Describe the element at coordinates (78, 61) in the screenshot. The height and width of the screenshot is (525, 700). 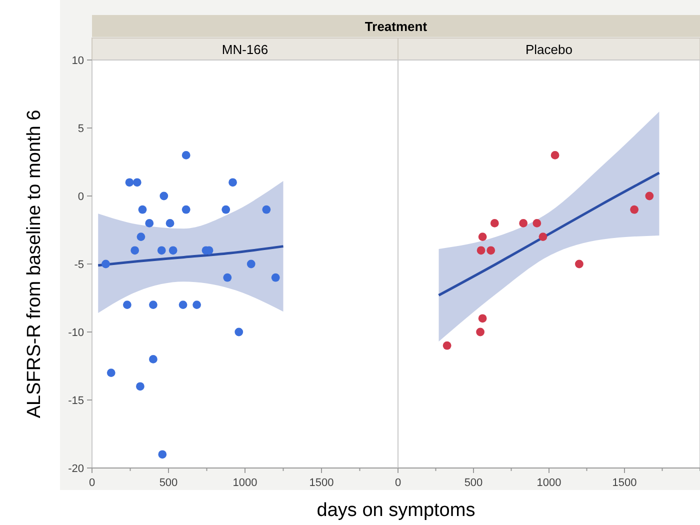
I see `y-tick-label: 10` at that location.